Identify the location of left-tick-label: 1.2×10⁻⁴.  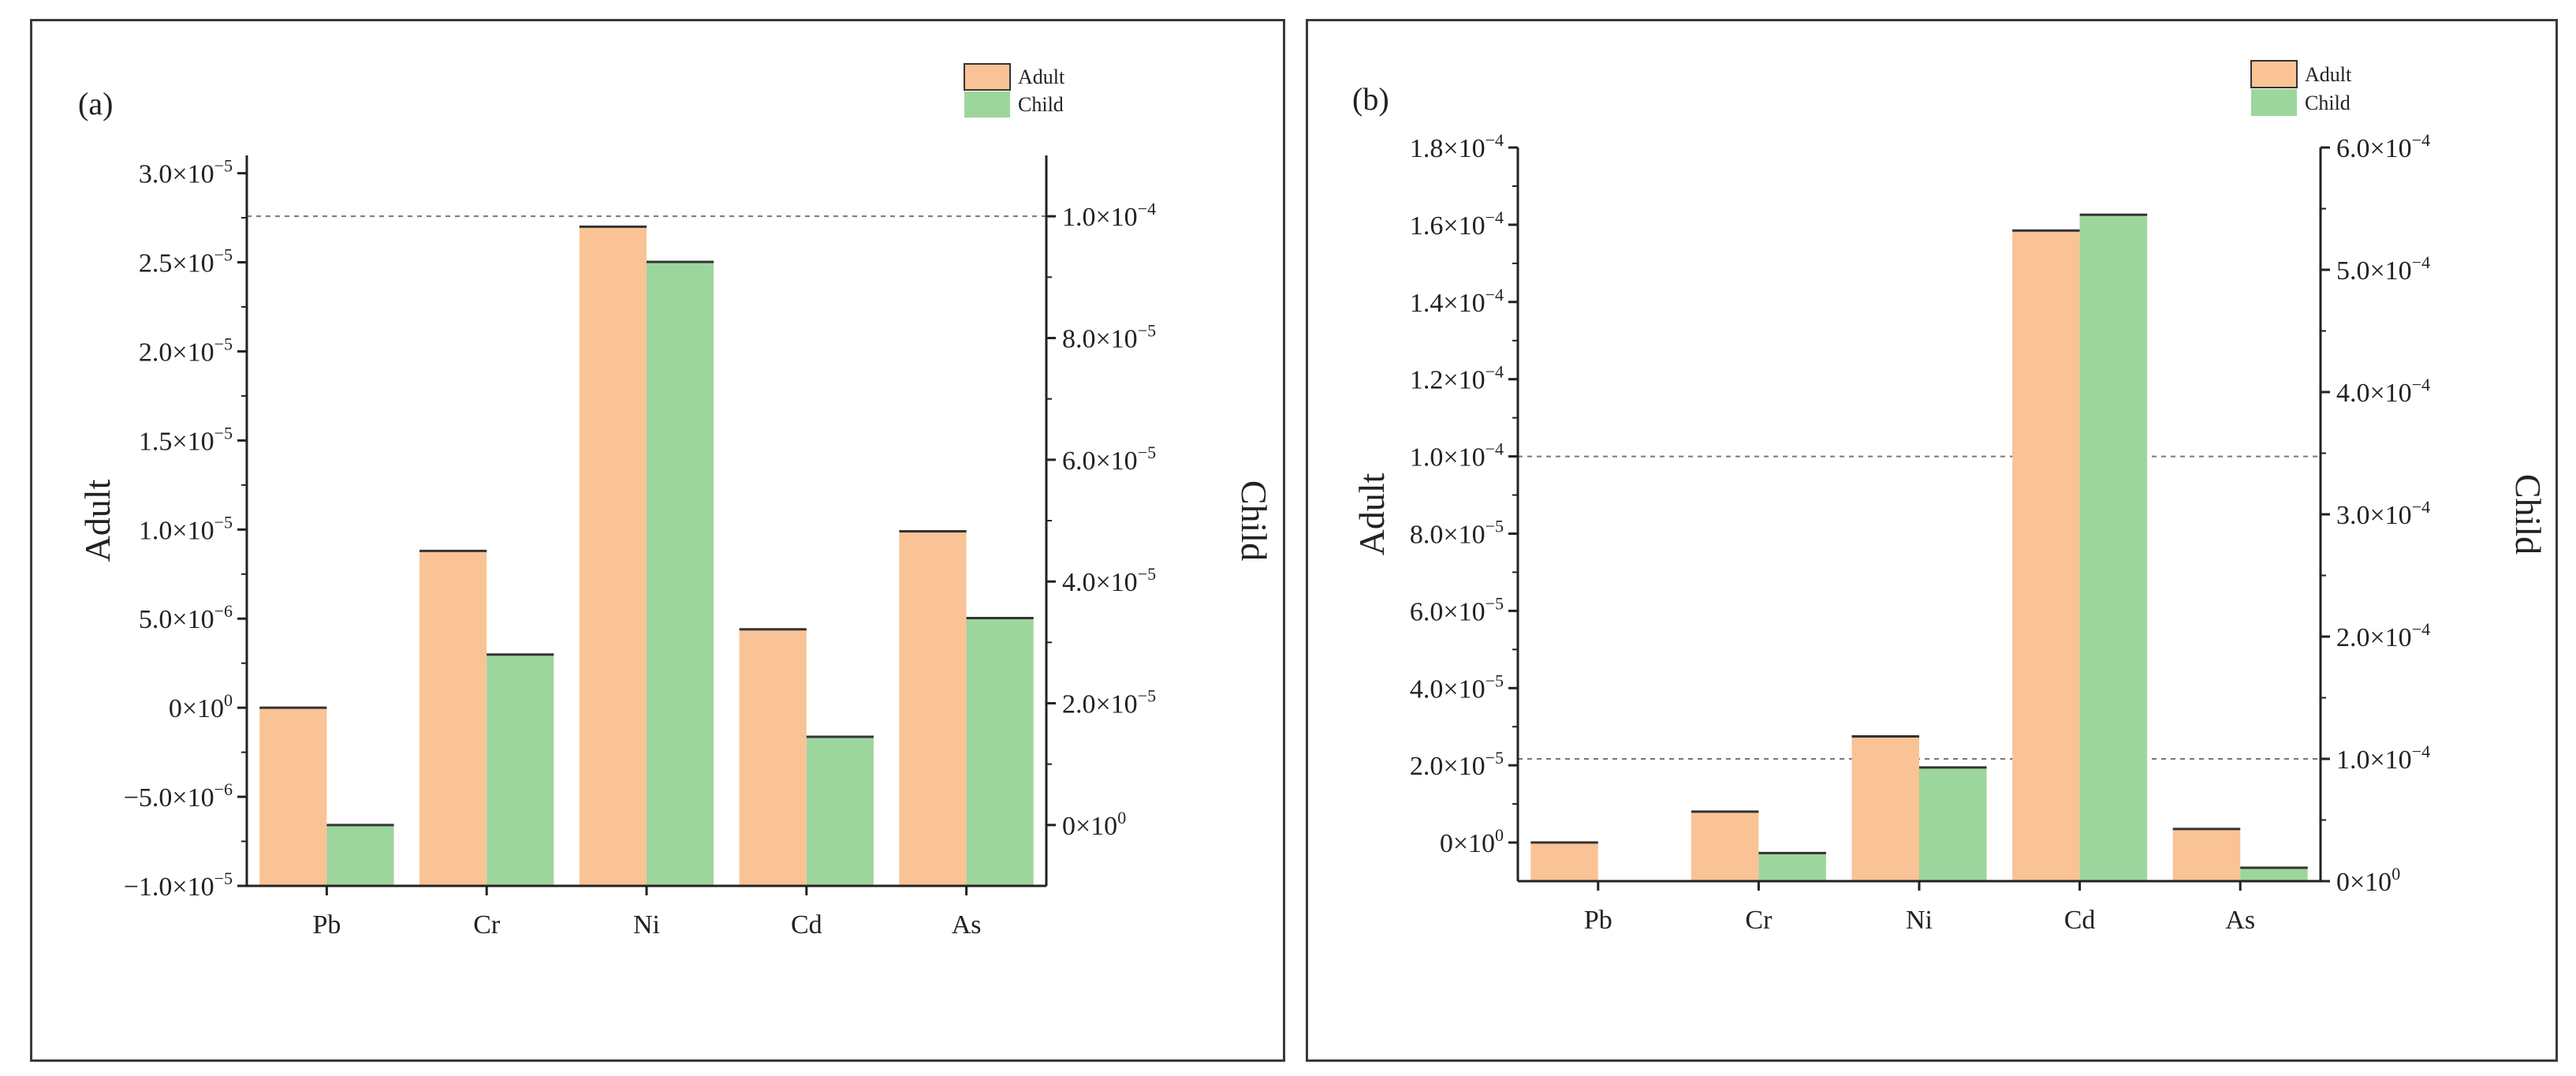
(1457, 378).